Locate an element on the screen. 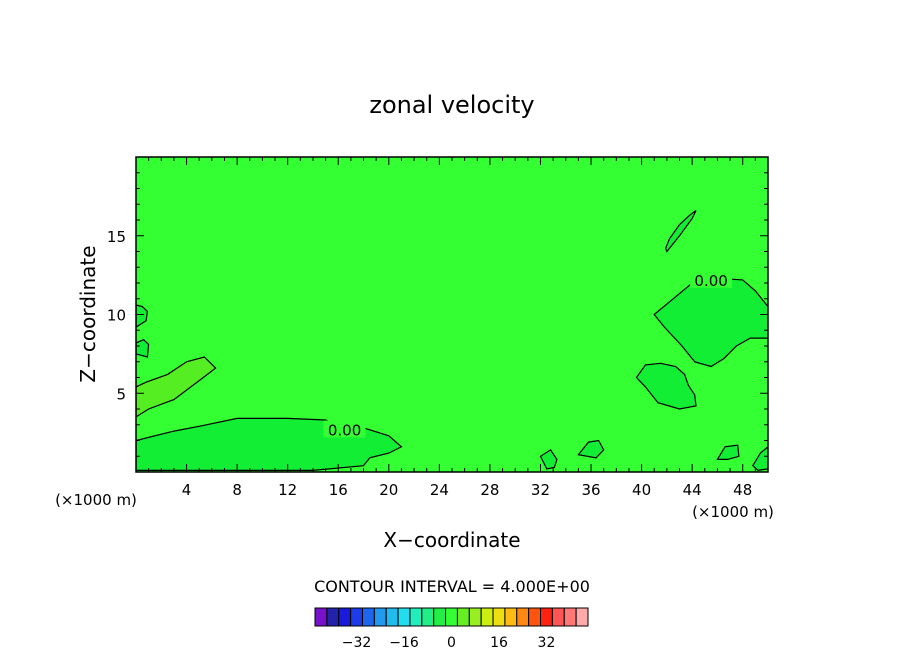 Image resolution: width=904 pixels, height=654 pixels. x-tick-label-12: 12 is located at coordinates (287, 490).